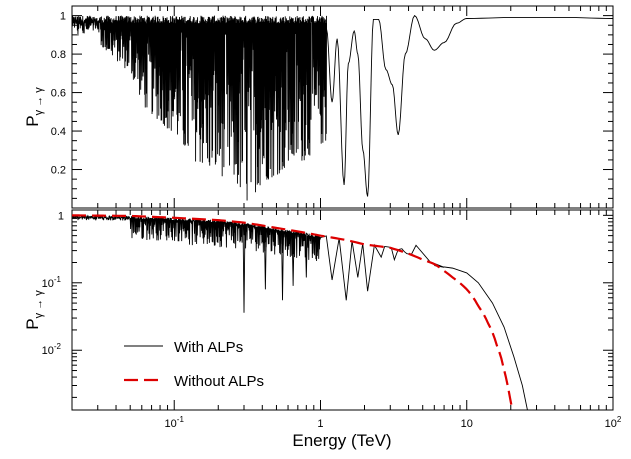  Describe the element at coordinates (52, 282) in the screenshot. I see `bottom-panel-y-tick-label: 10⁻¹` at that location.